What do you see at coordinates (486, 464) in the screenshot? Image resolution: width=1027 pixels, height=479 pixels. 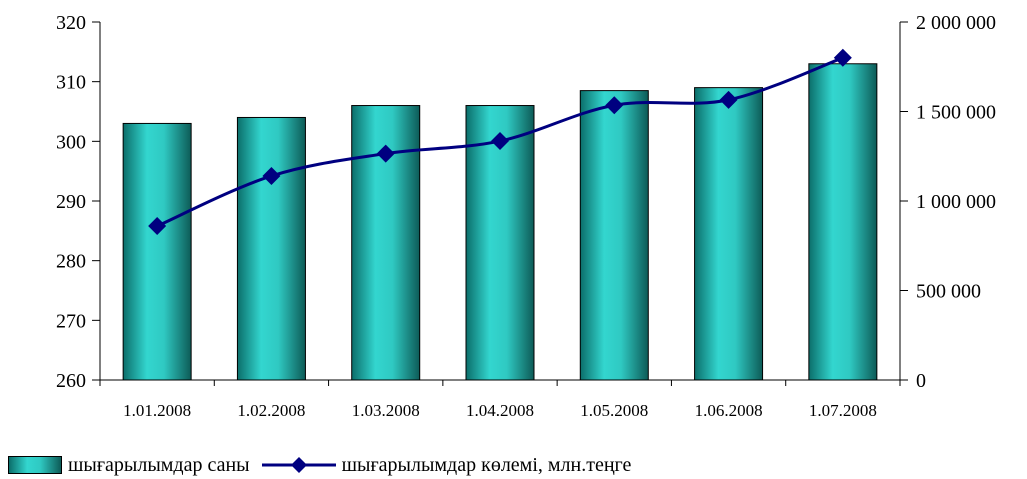 I see `legend-line-label: шығарылымдар көлемі, млн.теңге` at bounding box center [486, 464].